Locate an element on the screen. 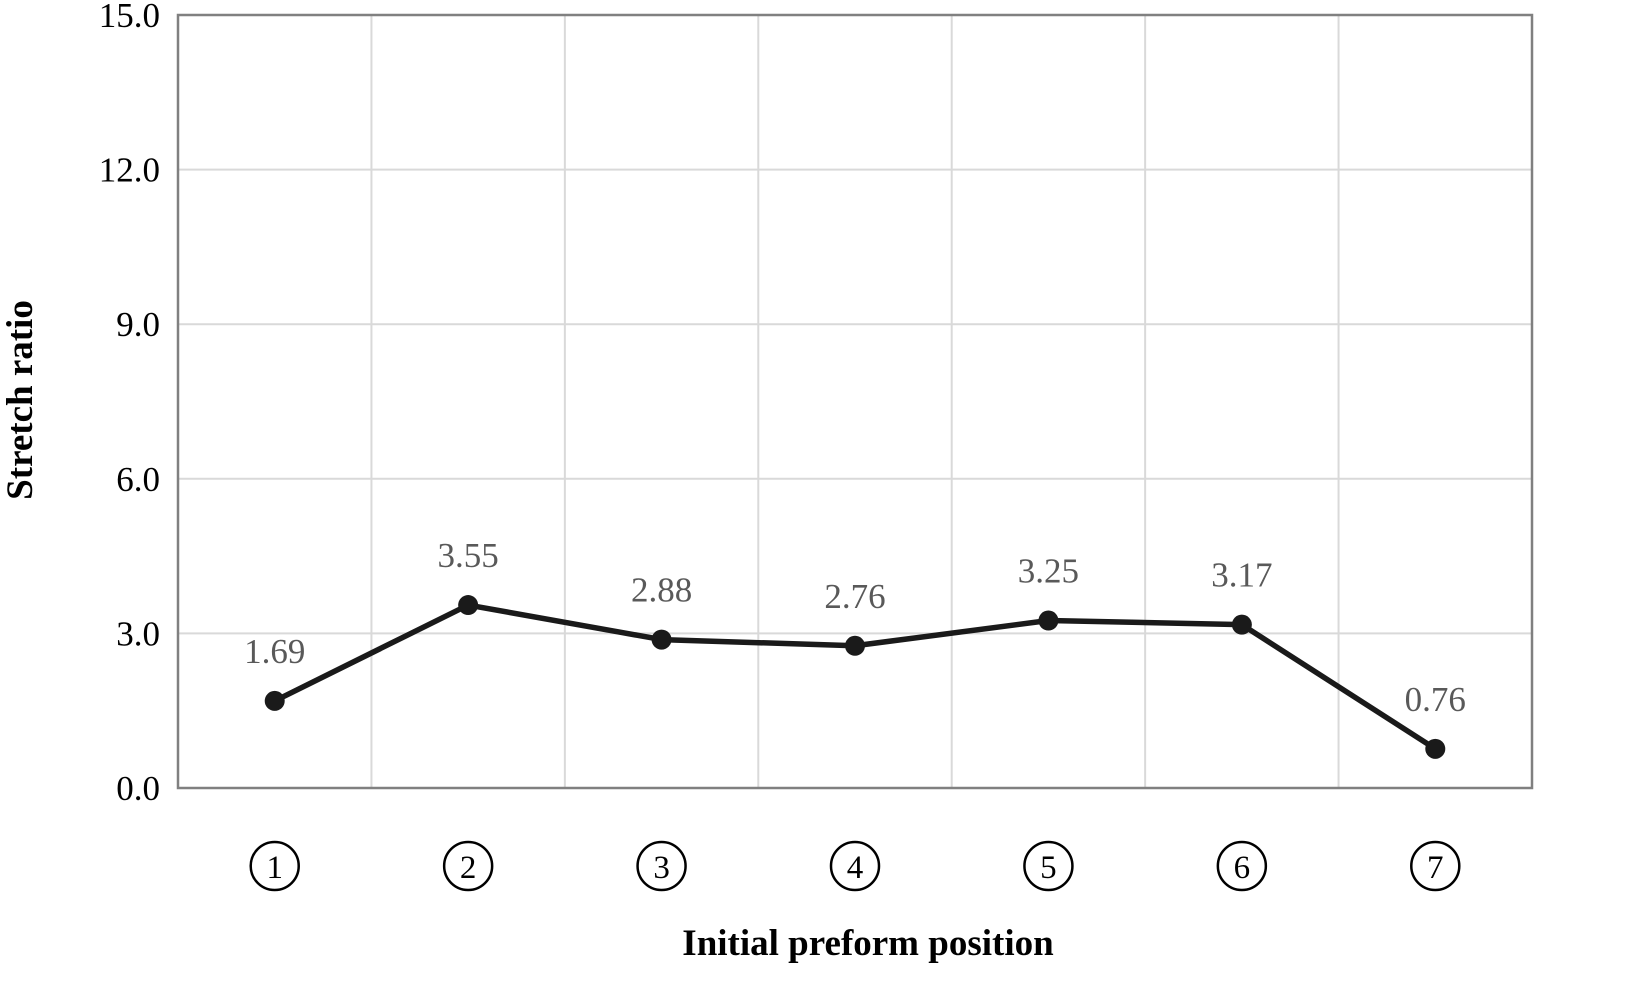 Image resolution: width=1634 pixels, height=1006 pixels. data-label: 2.88 is located at coordinates (661, 590).